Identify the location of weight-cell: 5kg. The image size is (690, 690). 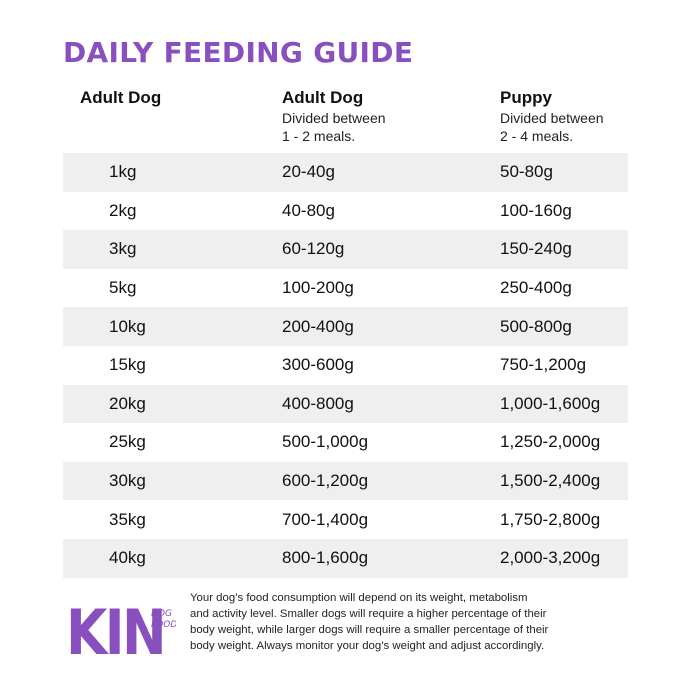
(123, 288).